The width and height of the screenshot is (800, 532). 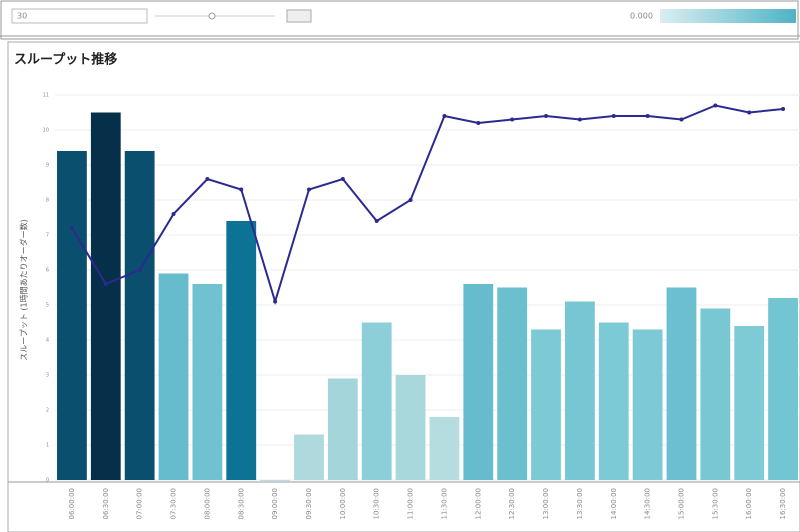 I want to click on step-buttons, so click(x=299, y=16).